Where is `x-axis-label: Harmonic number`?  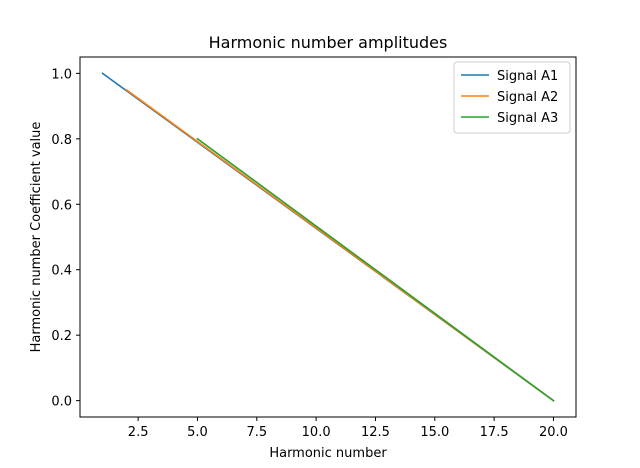 x-axis-label: Harmonic number is located at coordinates (328, 453).